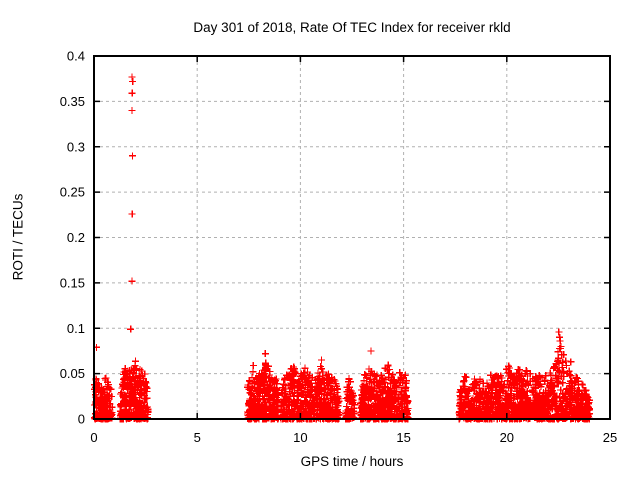  I want to click on x-tick-label: 15, so click(403, 437).